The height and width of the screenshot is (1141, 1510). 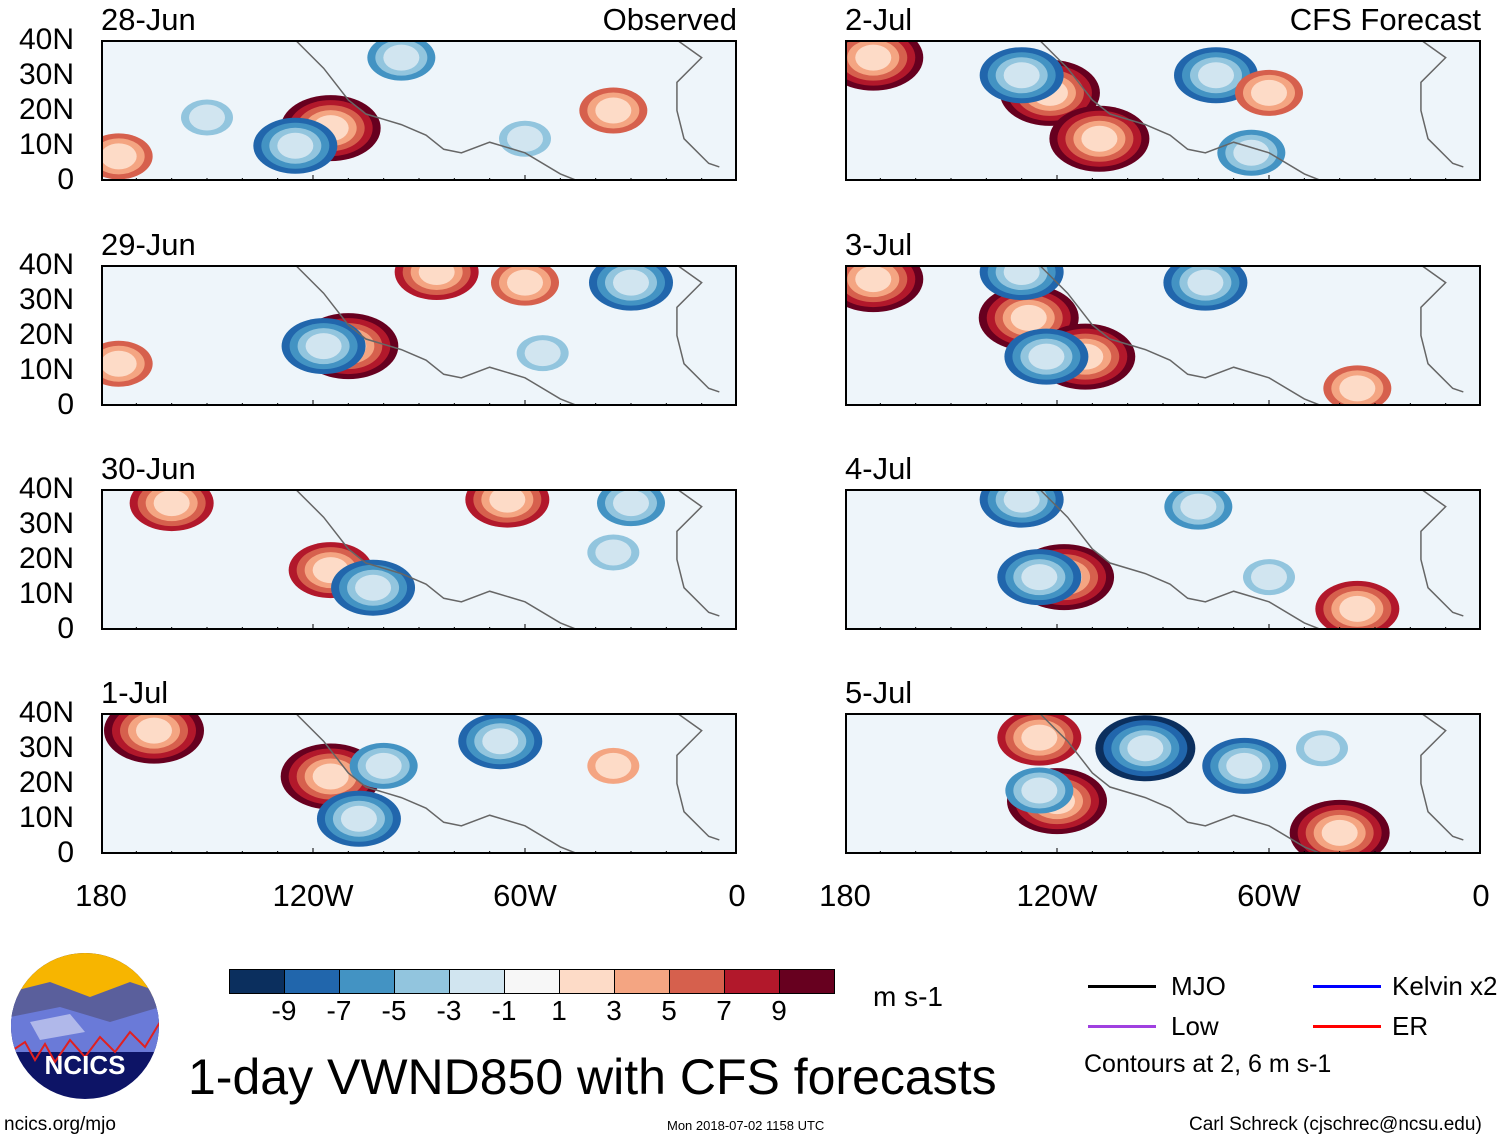 I want to click on map-panel-28-jun: 28-Jun Observed, so click(x=419, y=91).